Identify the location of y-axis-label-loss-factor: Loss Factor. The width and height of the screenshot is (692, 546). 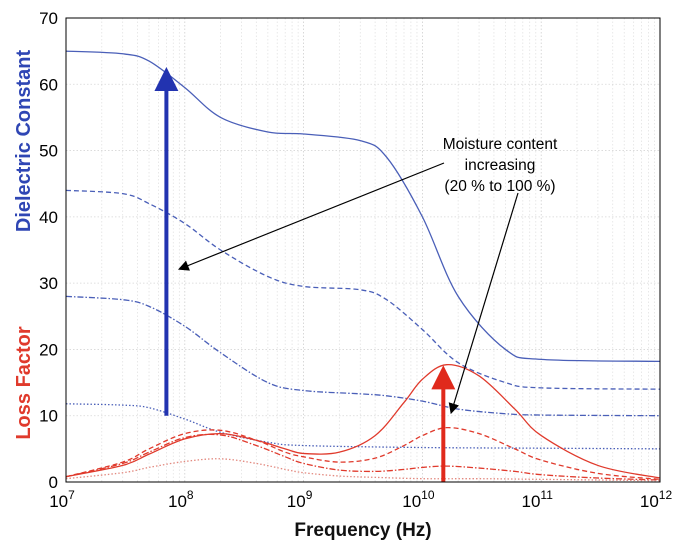
(24, 383).